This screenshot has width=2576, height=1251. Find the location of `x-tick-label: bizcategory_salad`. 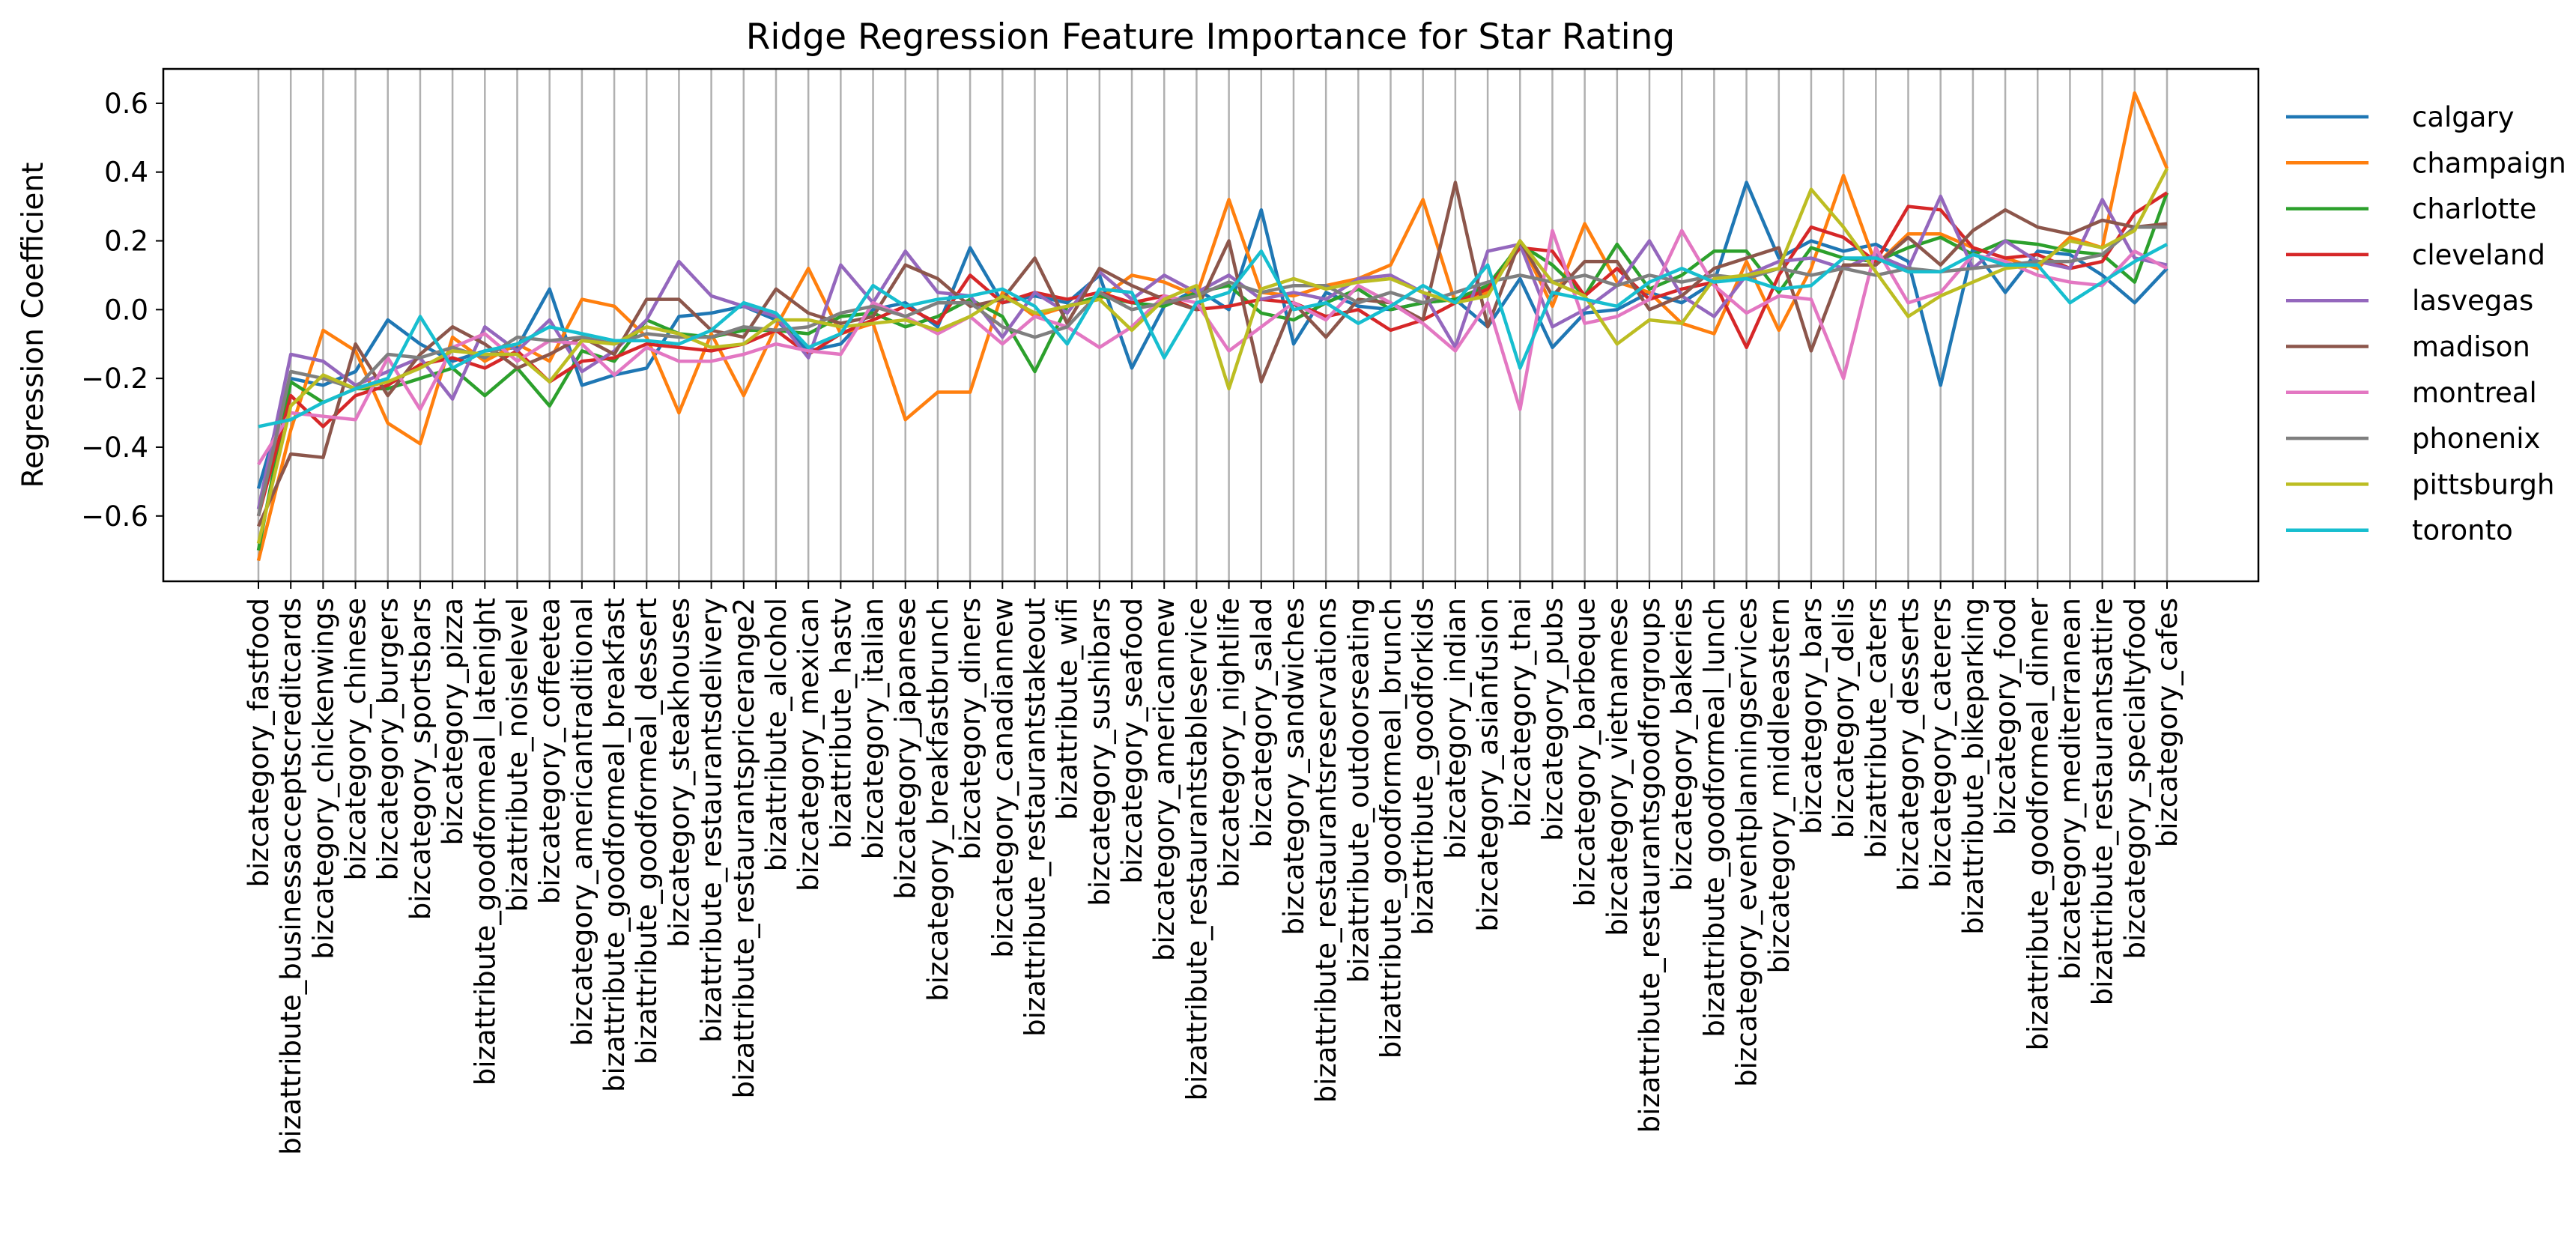

x-tick-label: bizcategory_salad is located at coordinates (1262, 723).